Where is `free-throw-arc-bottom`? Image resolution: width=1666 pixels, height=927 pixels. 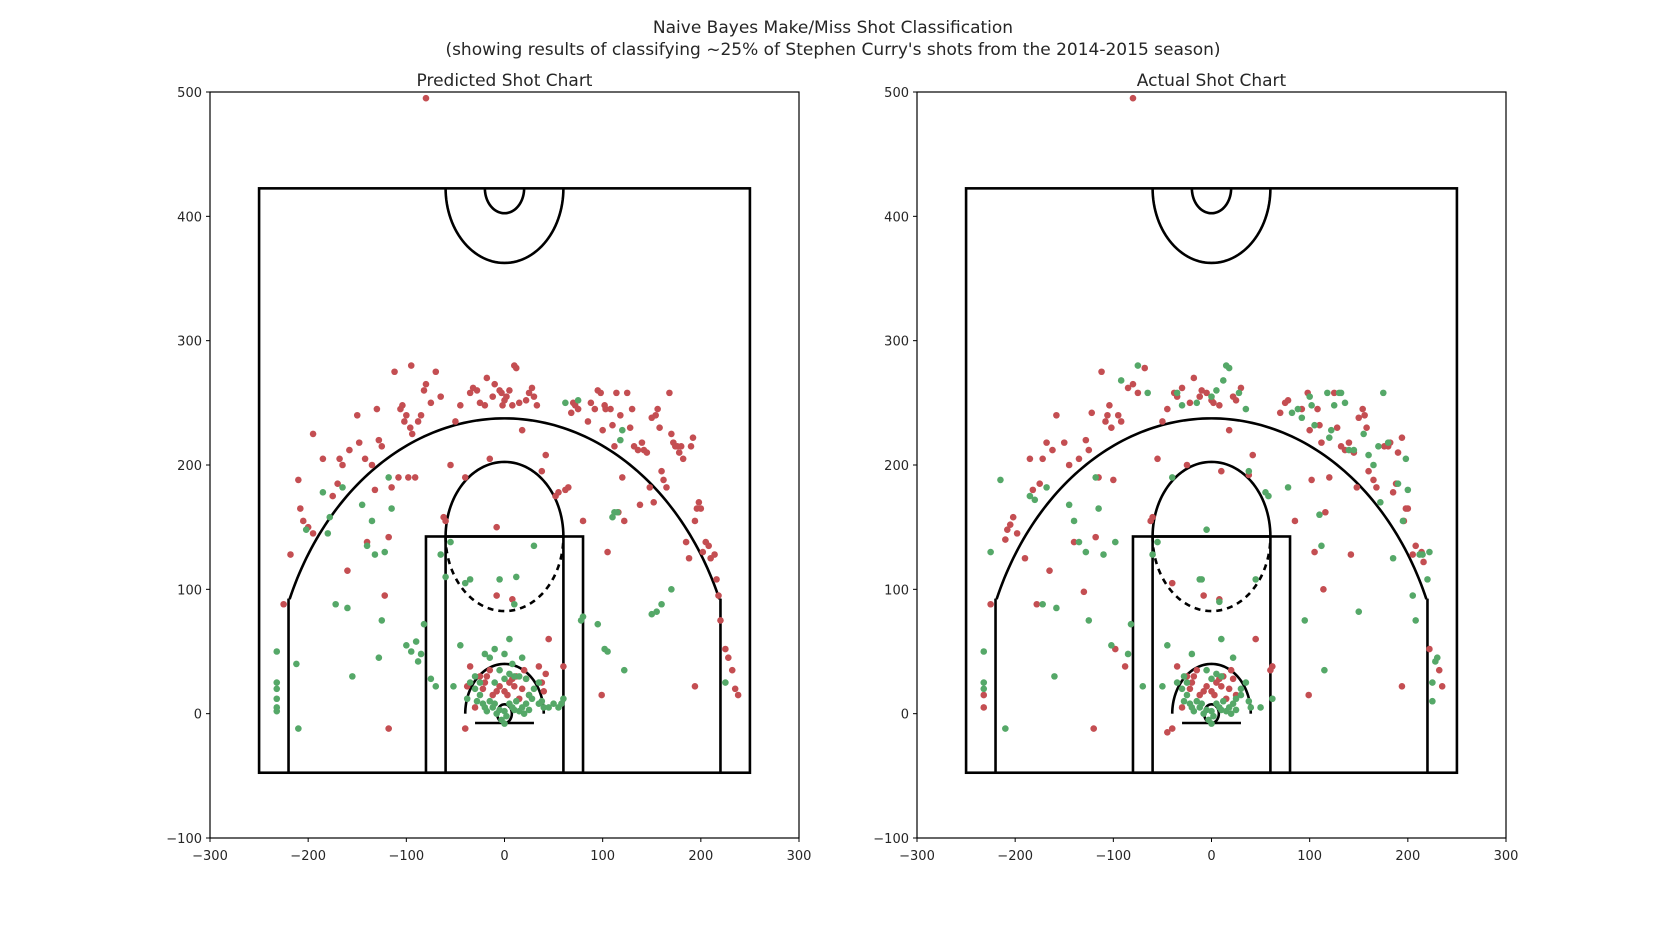 free-throw-arc-bottom is located at coordinates (504, 574).